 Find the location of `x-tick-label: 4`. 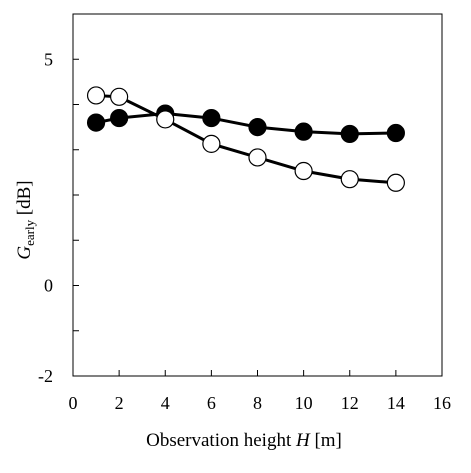

x-tick-label: 4 is located at coordinates (165, 403).